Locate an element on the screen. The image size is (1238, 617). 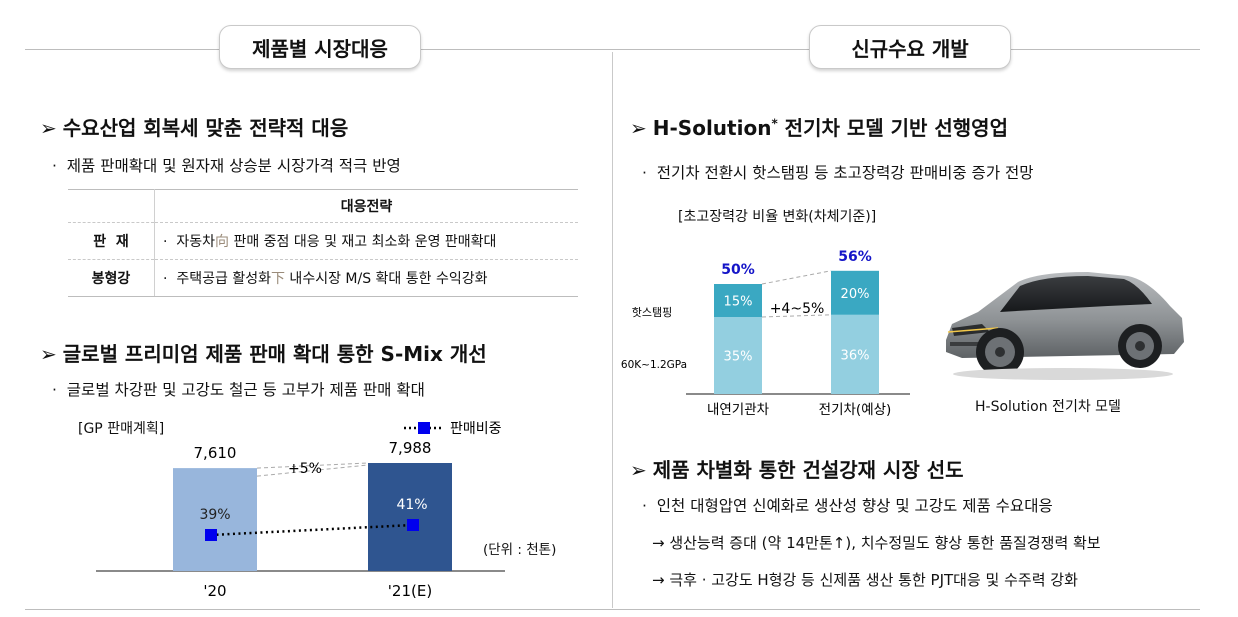
row-label: 봉형강 is located at coordinates (111, 278).